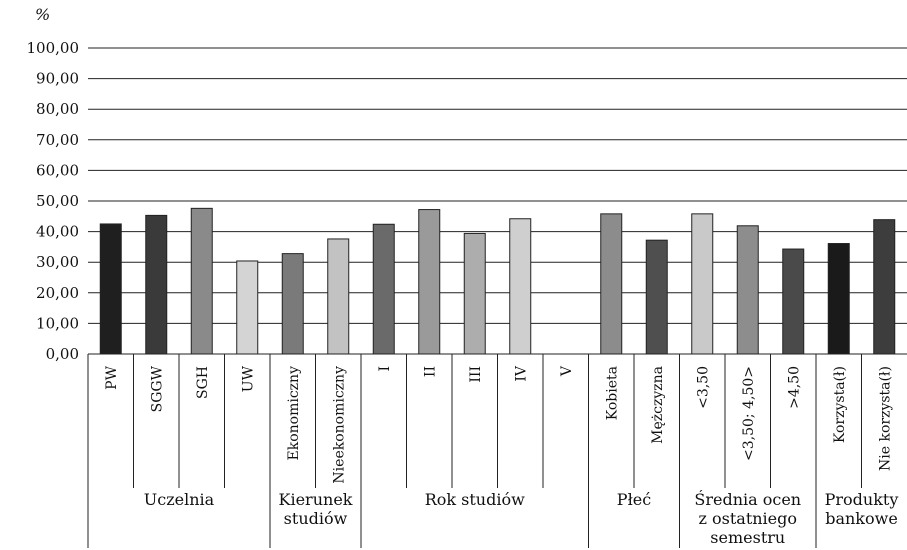  I want to click on category-label: UW, so click(248, 378).